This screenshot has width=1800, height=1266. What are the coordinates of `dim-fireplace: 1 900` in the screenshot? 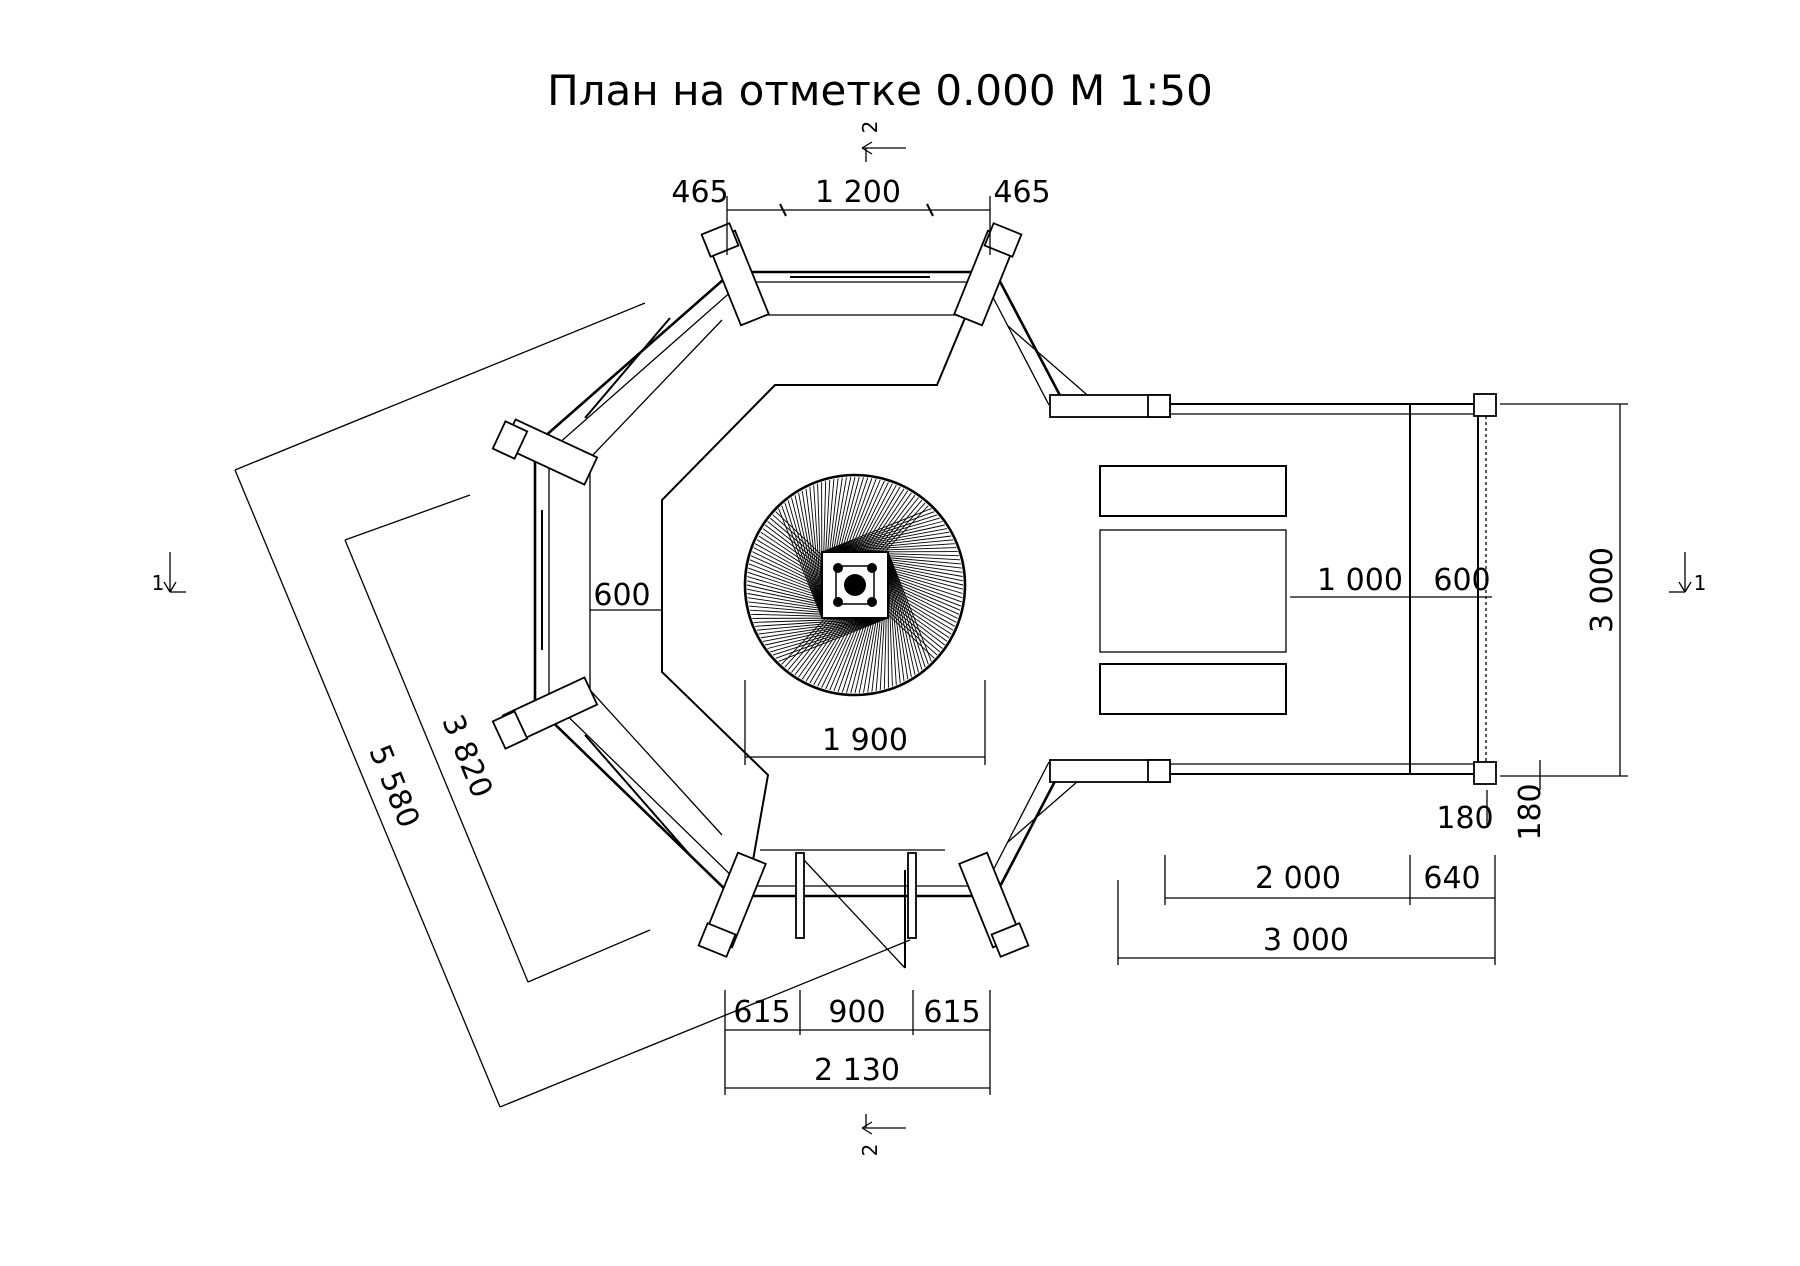 It's located at (865, 740).